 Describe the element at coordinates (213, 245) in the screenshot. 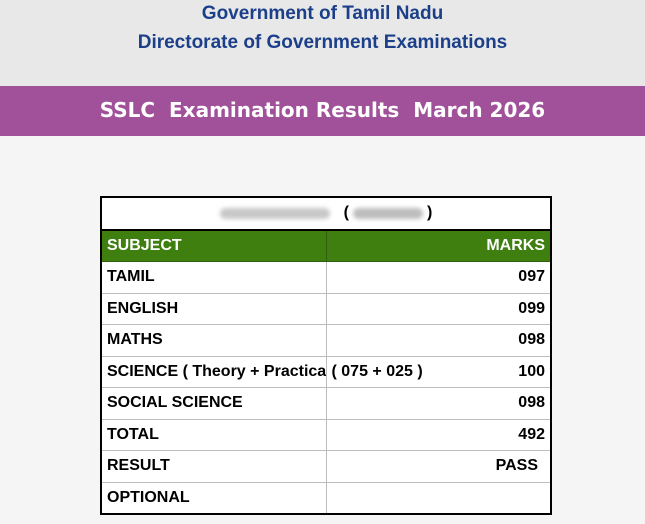

I see `subject-column-header: SUBJECT` at that location.